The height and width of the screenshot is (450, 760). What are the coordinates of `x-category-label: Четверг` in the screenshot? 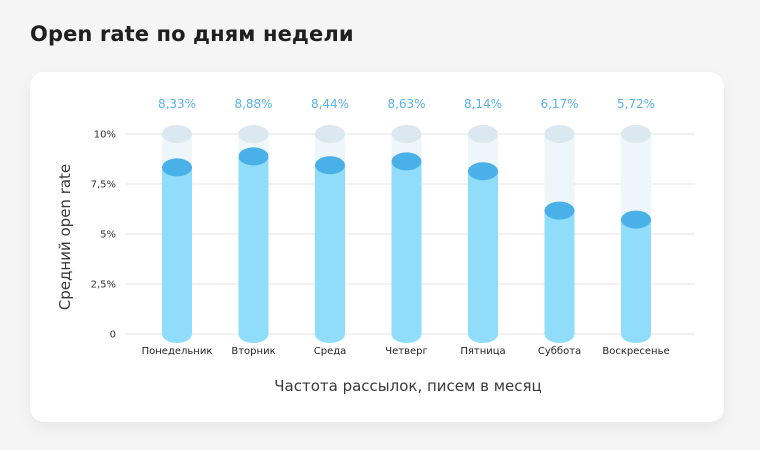 It's located at (406, 351).